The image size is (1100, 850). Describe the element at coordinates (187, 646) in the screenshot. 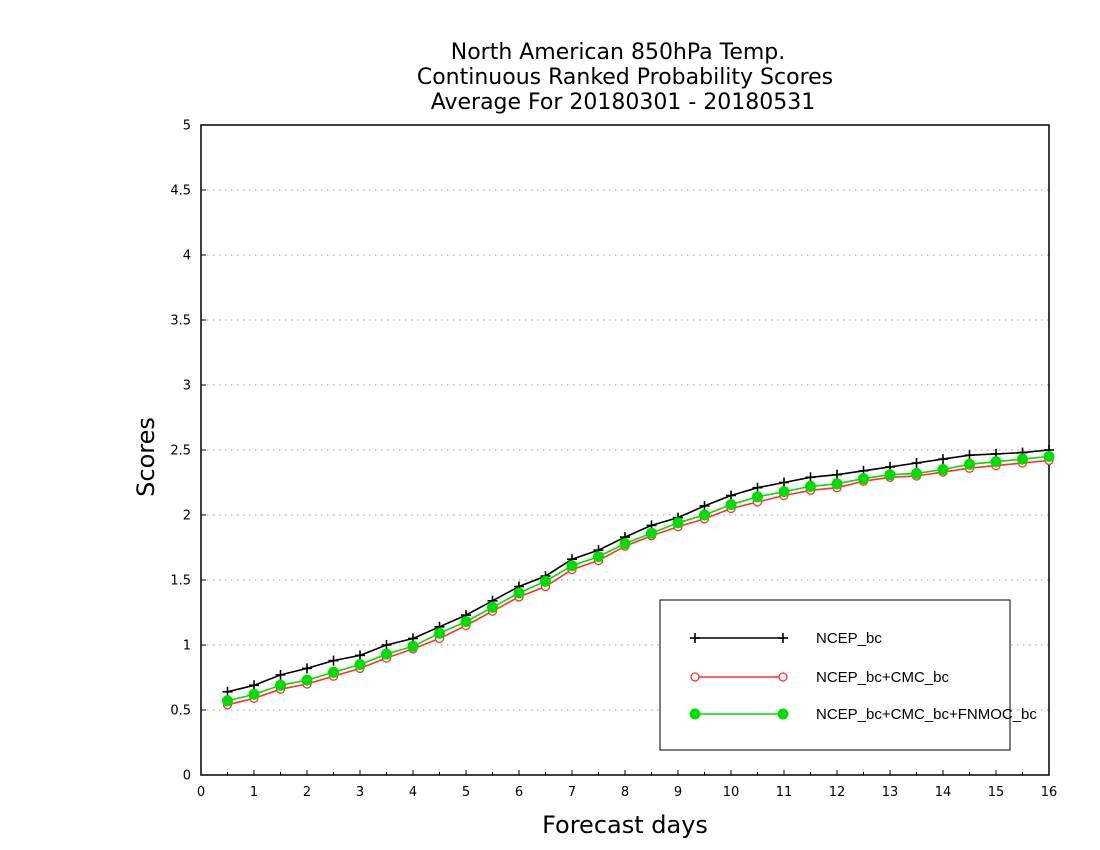

I see `y-tick-label: 1` at that location.